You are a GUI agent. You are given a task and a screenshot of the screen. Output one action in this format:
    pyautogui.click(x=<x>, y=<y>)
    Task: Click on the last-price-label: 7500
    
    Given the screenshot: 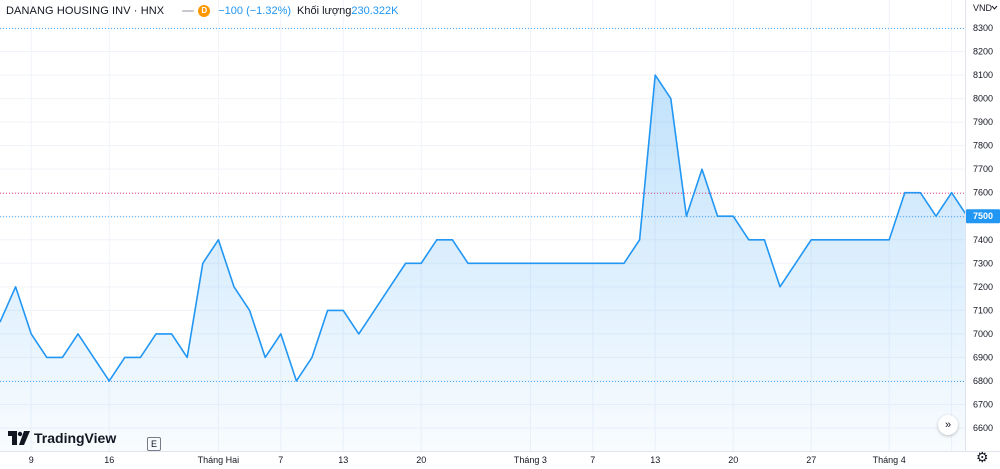 What is the action you would take?
    pyautogui.click(x=983, y=216)
    